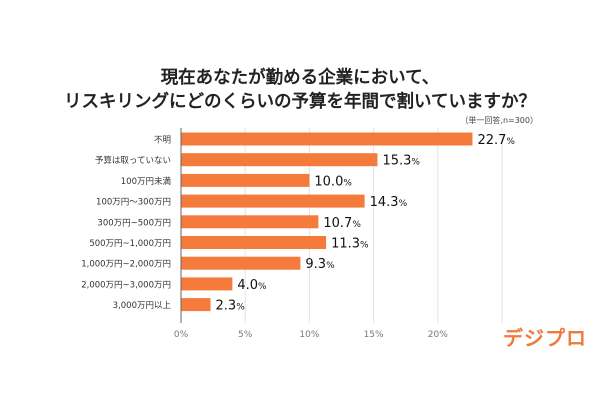  Describe the element at coordinates (162, 141) in the screenshot. I see `category-label: 不明` at that location.